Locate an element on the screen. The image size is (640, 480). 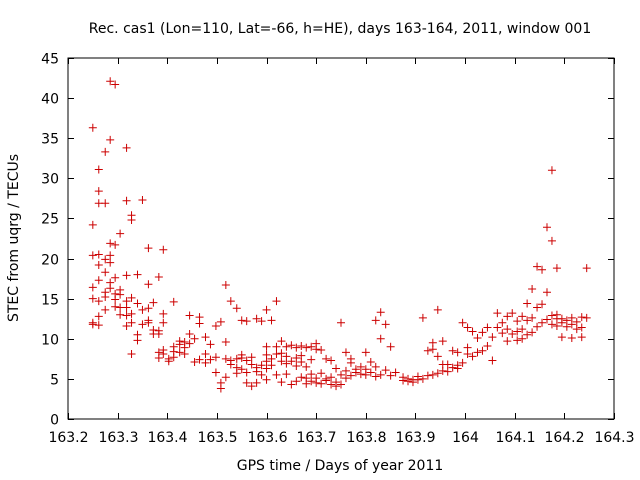
y-tick-label: 25 is located at coordinates (50, 220).